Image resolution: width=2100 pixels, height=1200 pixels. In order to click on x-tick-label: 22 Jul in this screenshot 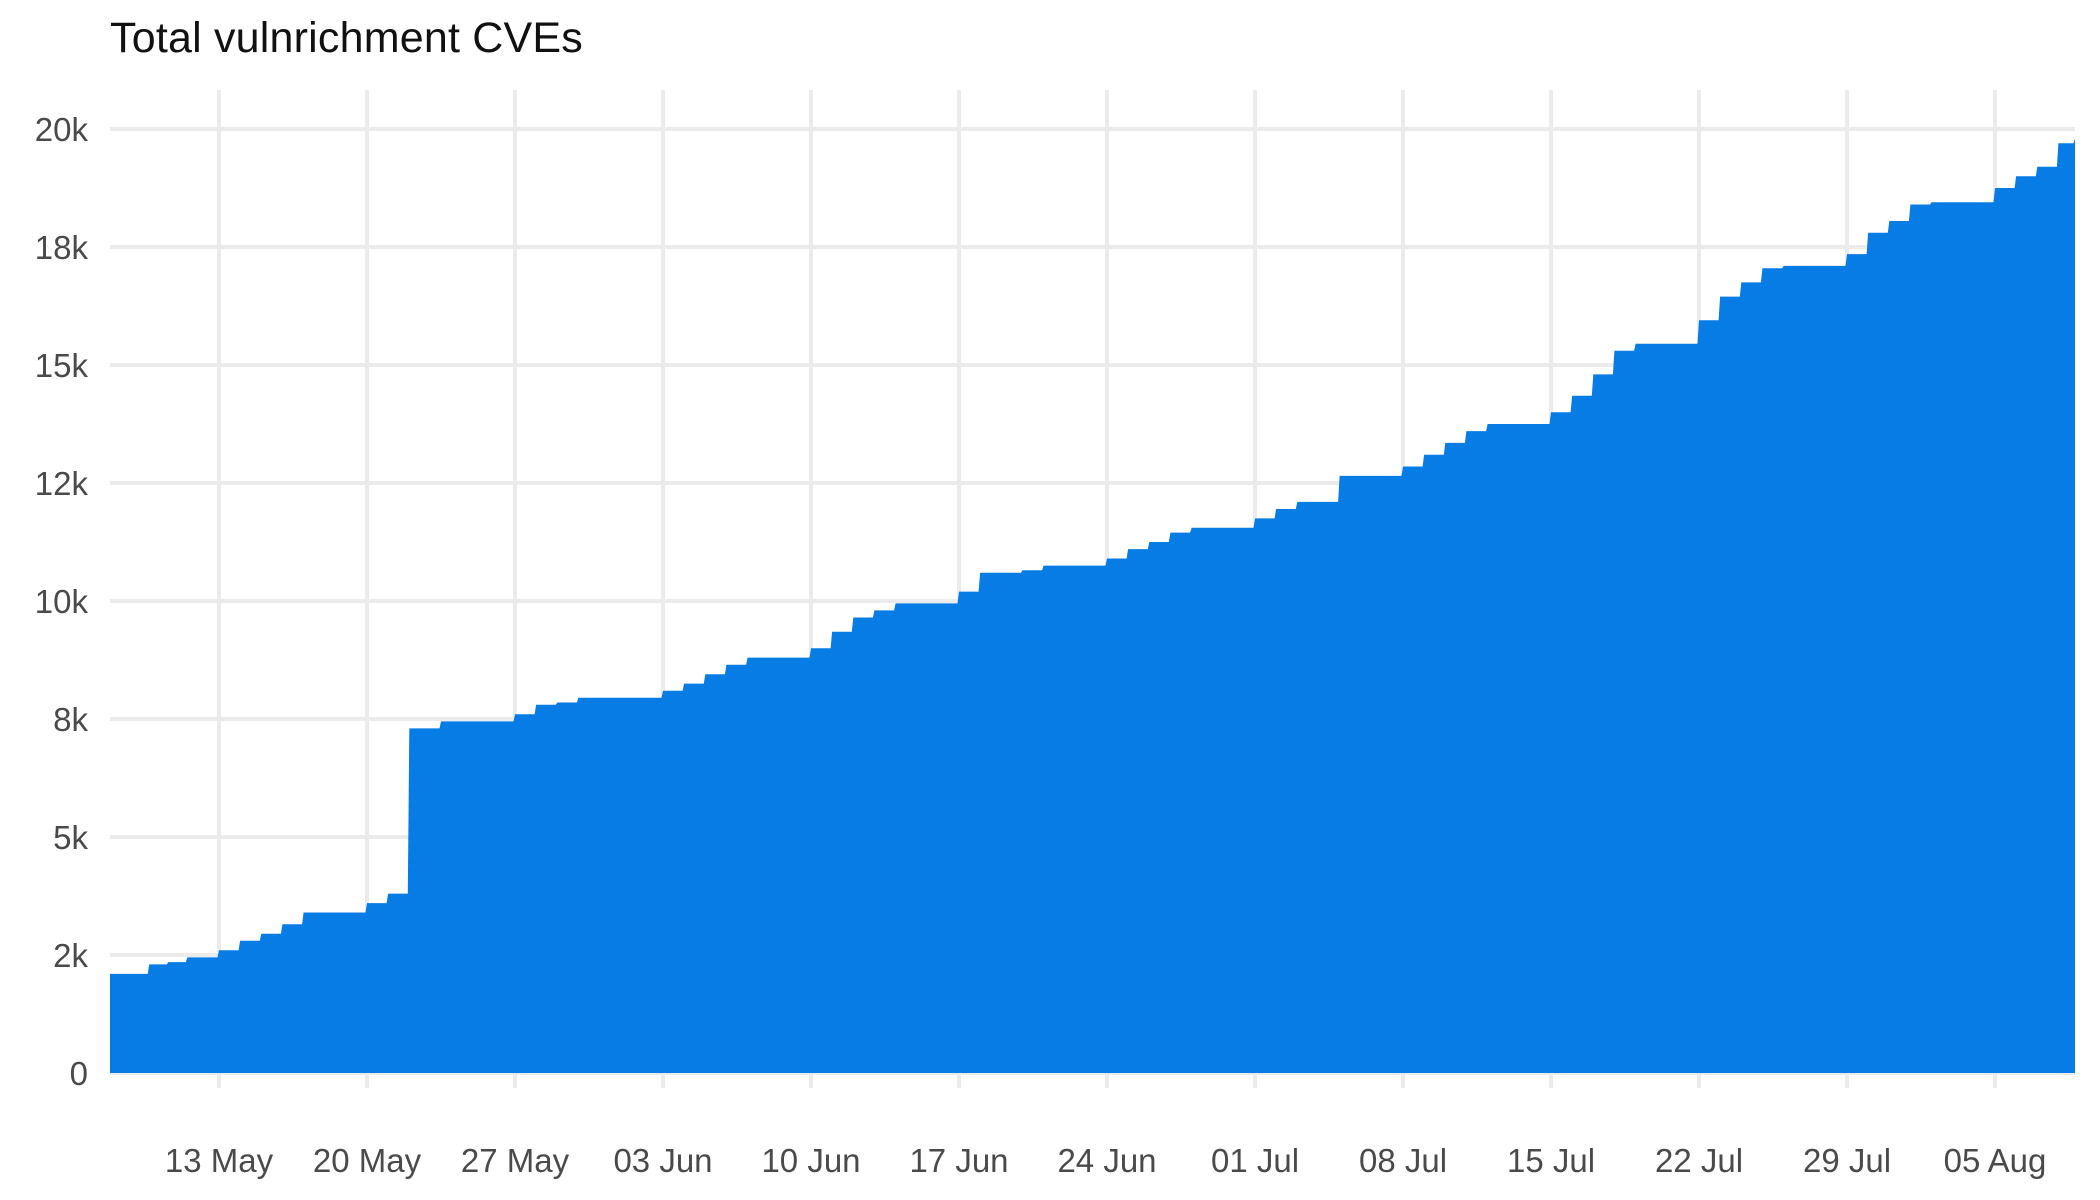, I will do `click(1699, 1160)`.